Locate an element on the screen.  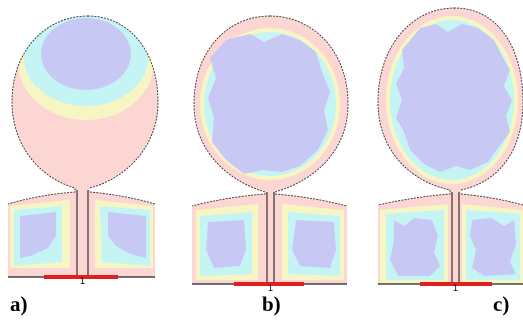
panel-label-a: a) is located at coordinates (19, 304).